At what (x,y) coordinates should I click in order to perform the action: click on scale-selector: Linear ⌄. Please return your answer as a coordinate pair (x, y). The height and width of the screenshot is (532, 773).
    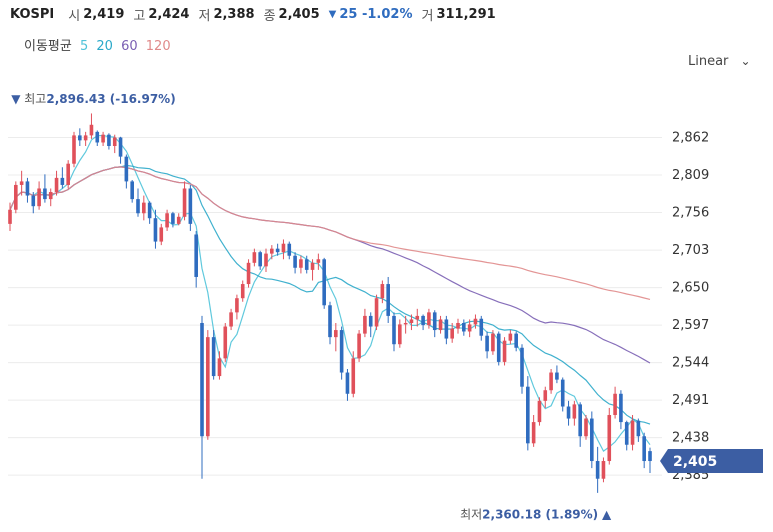
    Looking at the image, I should click on (719, 61).